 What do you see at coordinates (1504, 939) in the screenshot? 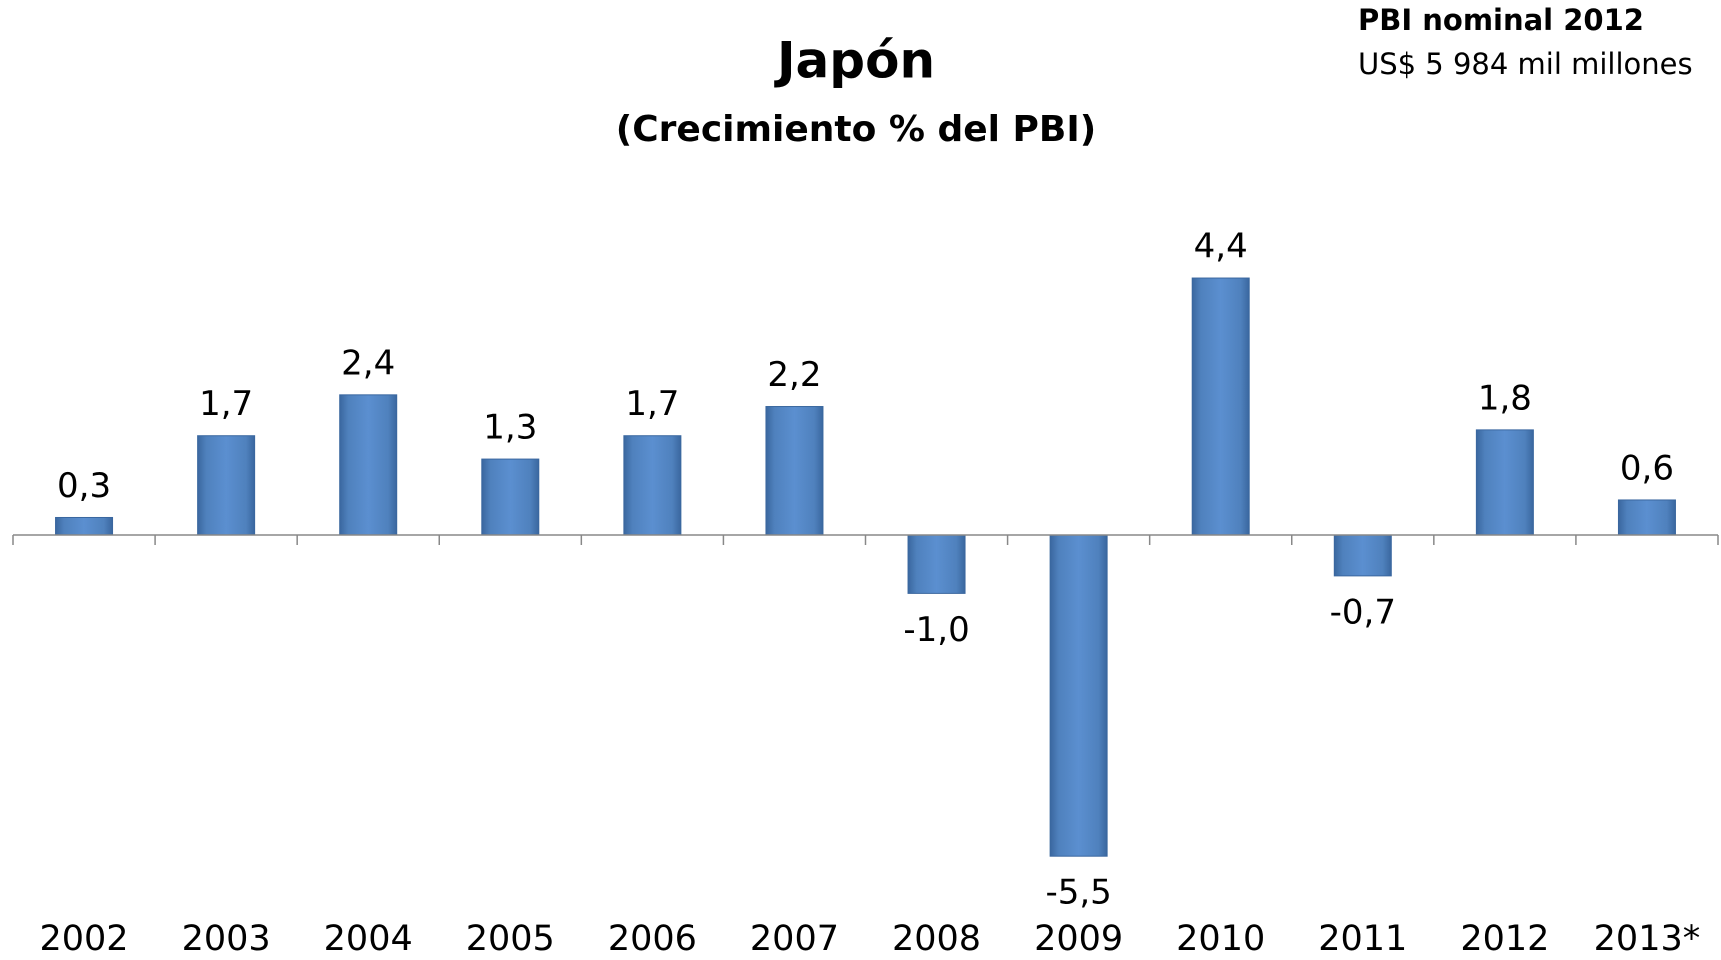
I see `x-tick-label: 2012` at bounding box center [1504, 939].